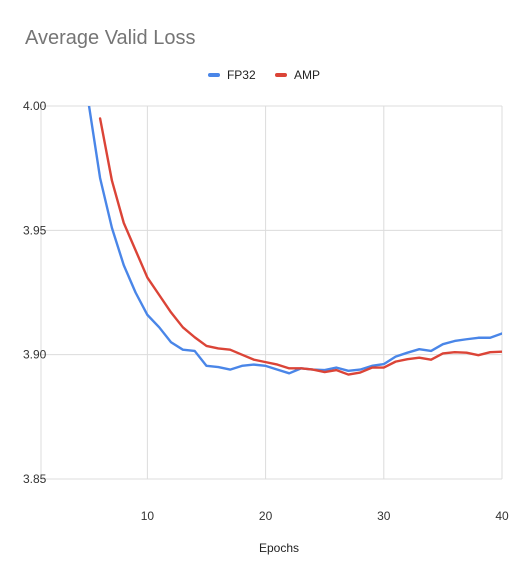 The height and width of the screenshot is (581, 528). I want to click on x-tick-label: 10, so click(148, 516).